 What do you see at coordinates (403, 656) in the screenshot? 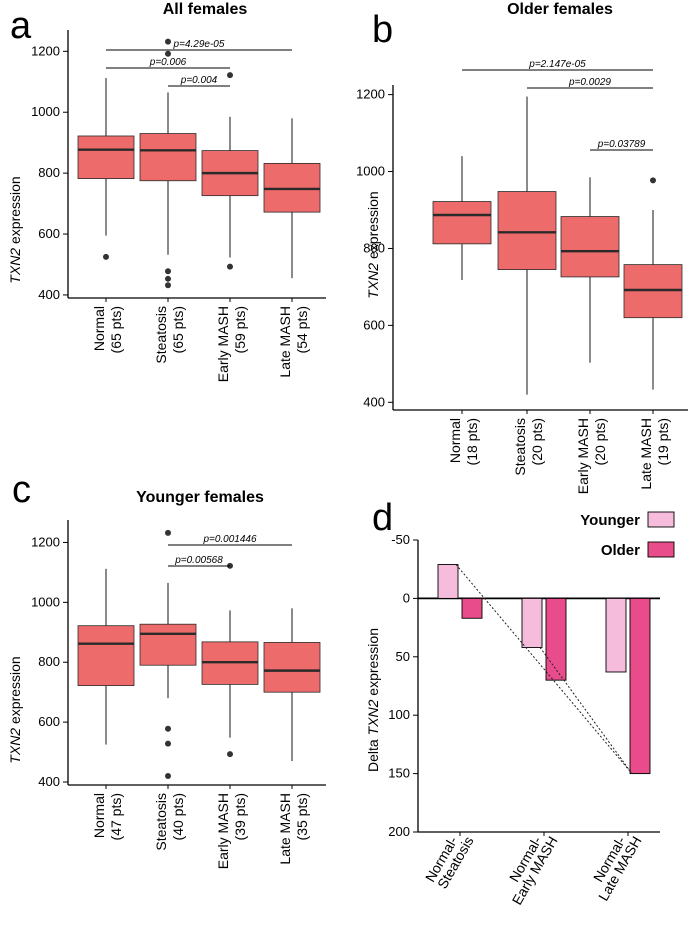
I see `panel-d-ytick-label: 50` at bounding box center [403, 656].